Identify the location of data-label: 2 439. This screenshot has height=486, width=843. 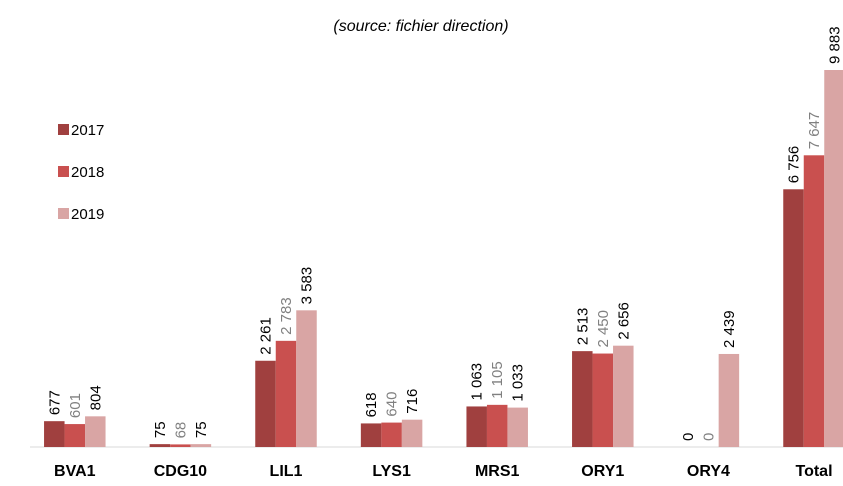
(729, 329).